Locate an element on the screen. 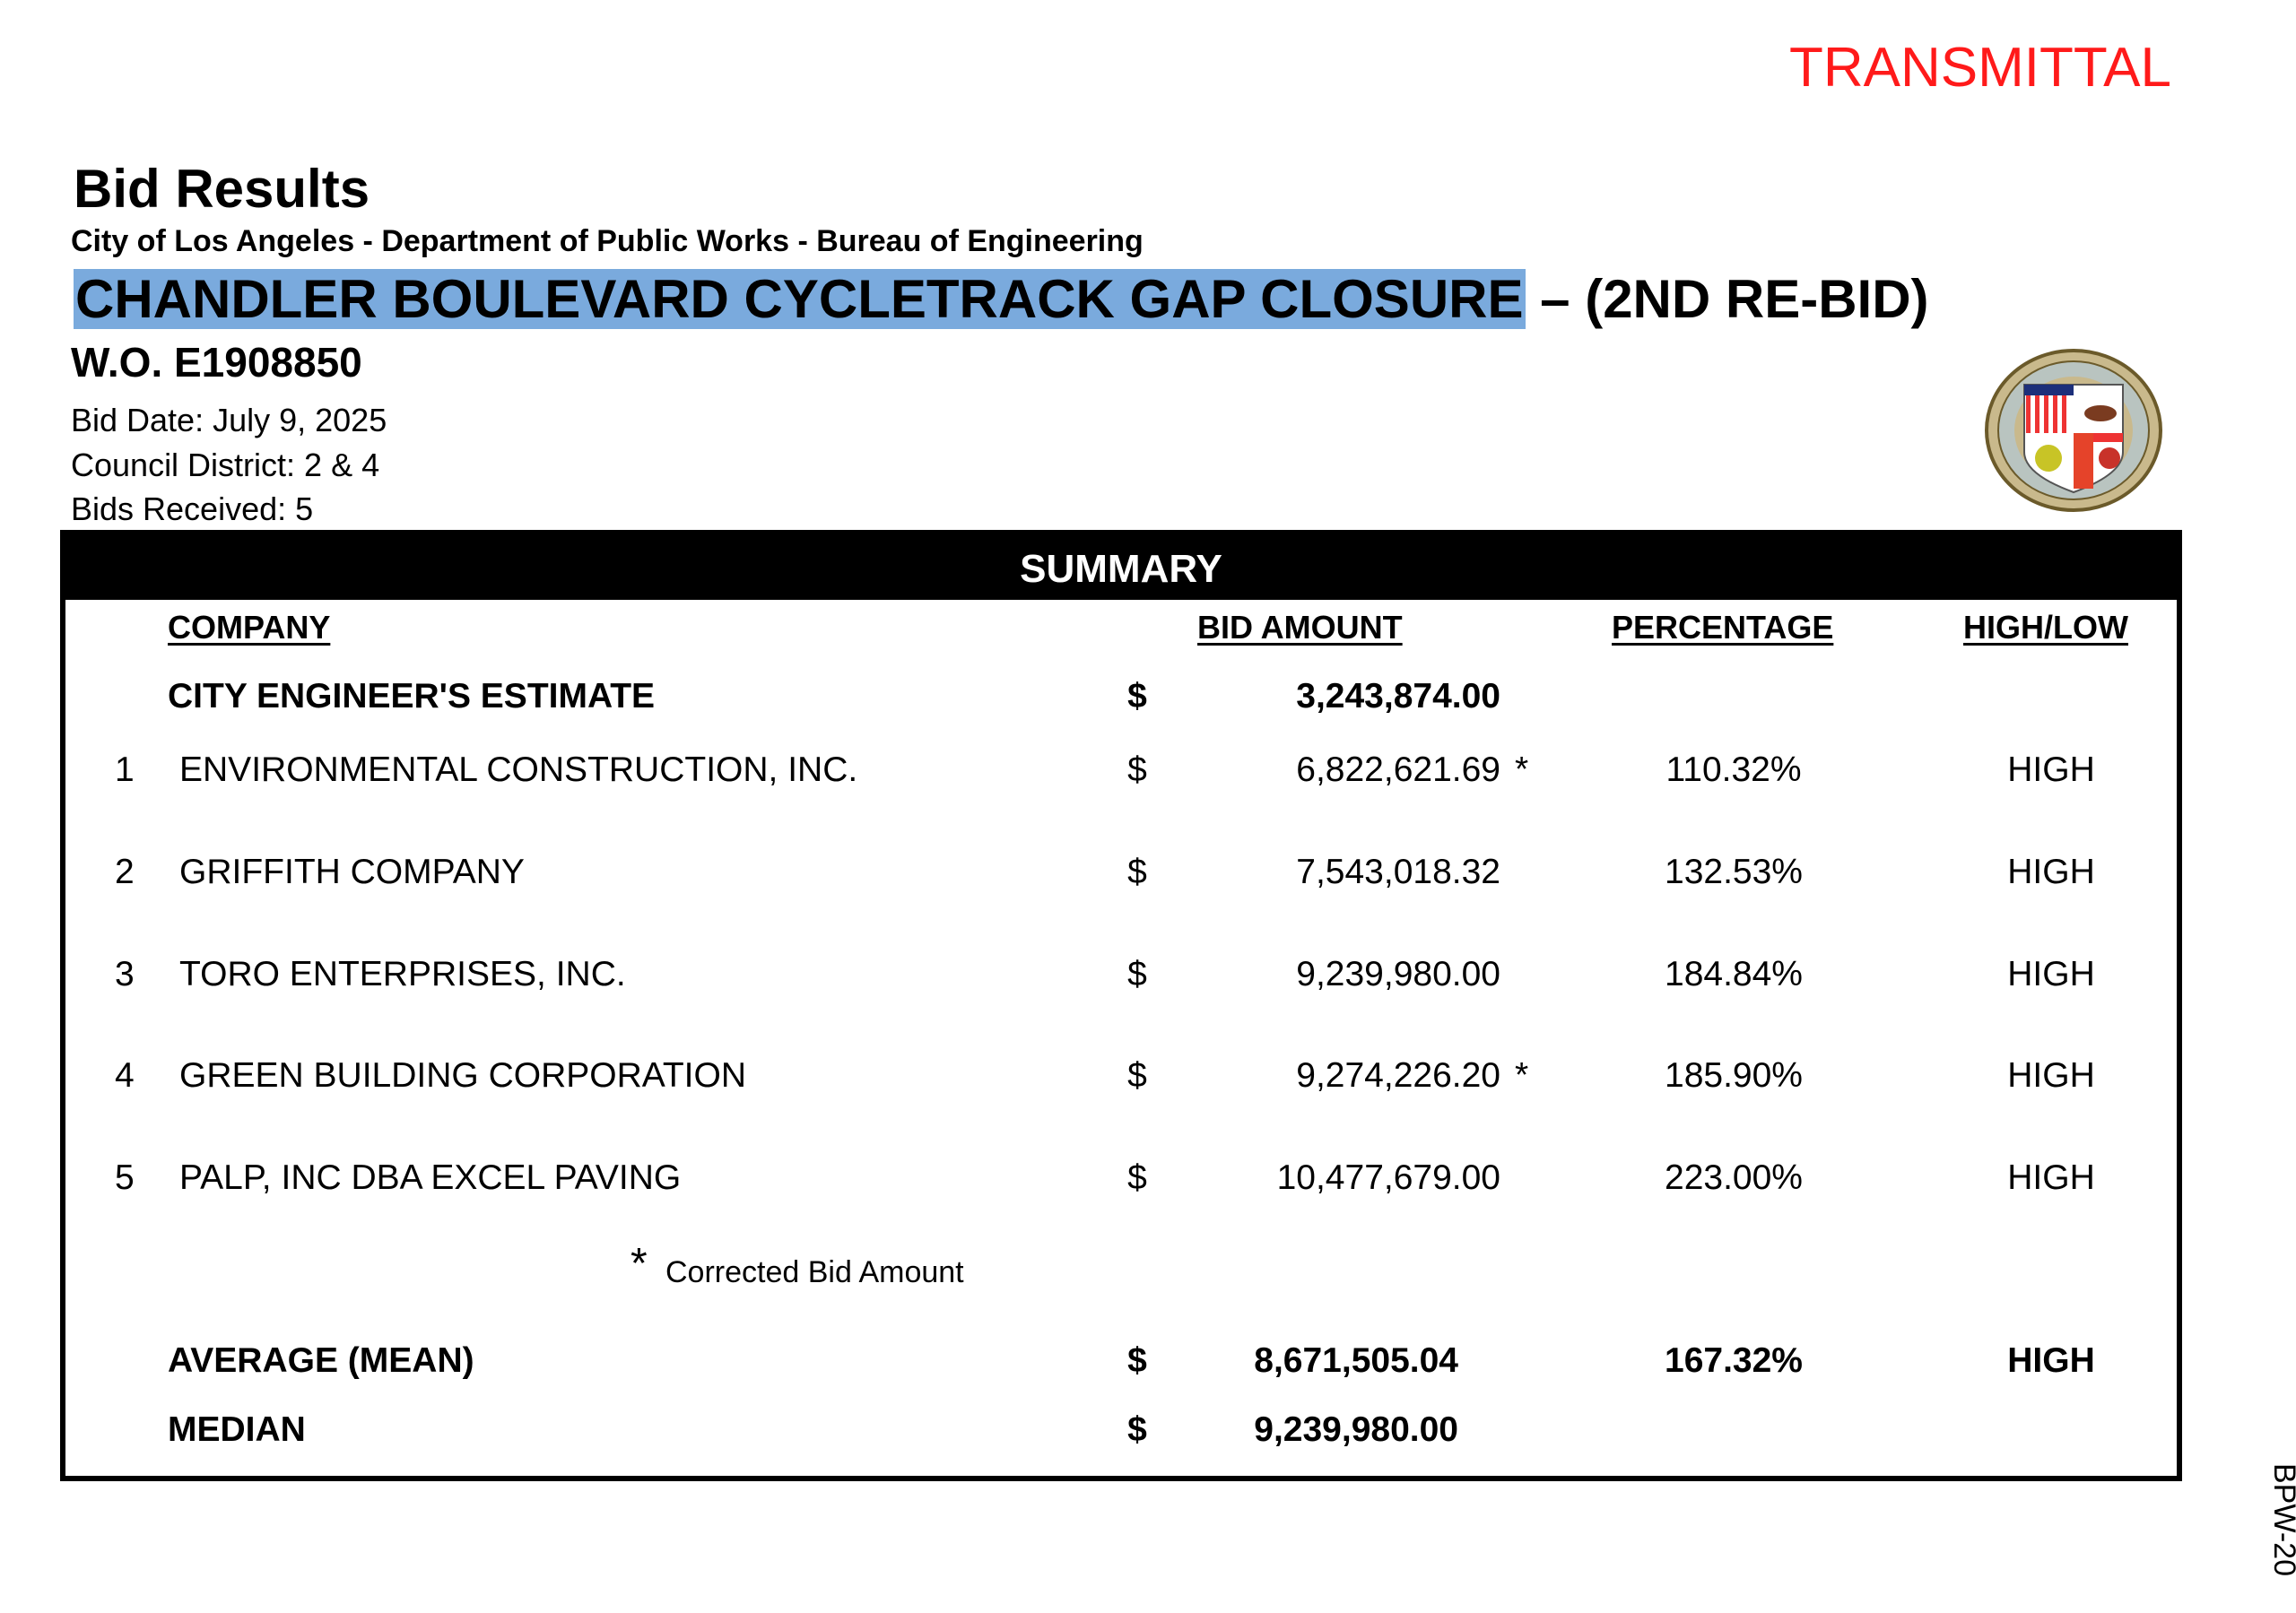  transmittal-stamp: TRANSMITTAL is located at coordinates (1980, 68).